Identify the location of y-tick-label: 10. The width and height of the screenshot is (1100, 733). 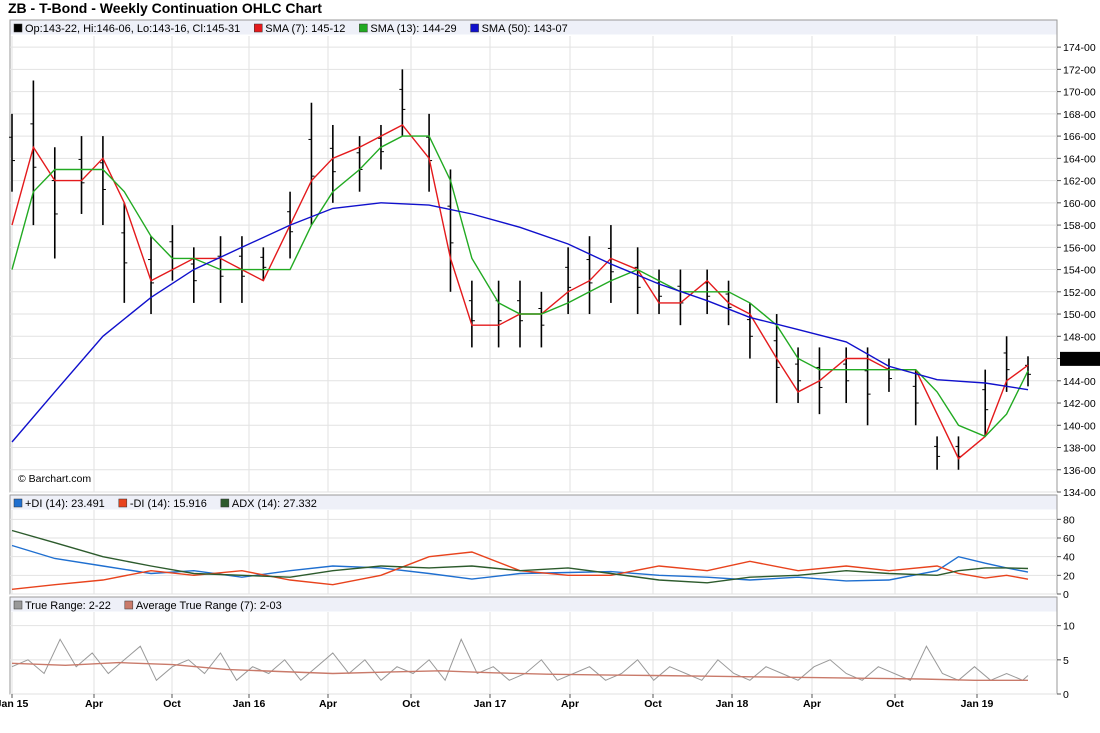
(1069, 627).